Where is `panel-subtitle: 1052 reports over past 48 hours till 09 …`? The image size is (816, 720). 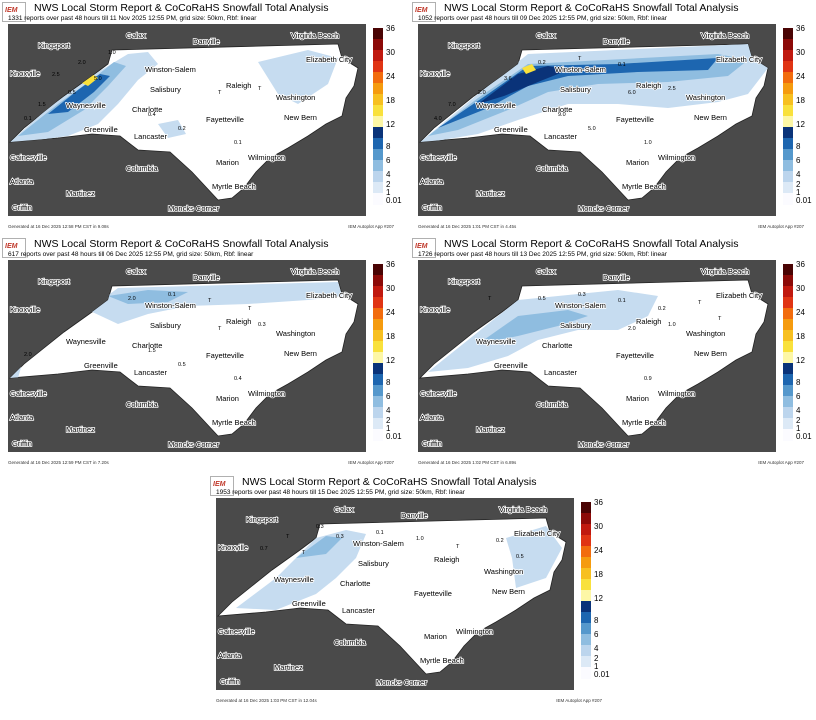 panel-subtitle: 1052 reports over past 48 hours till 09 … is located at coordinates (542, 18).